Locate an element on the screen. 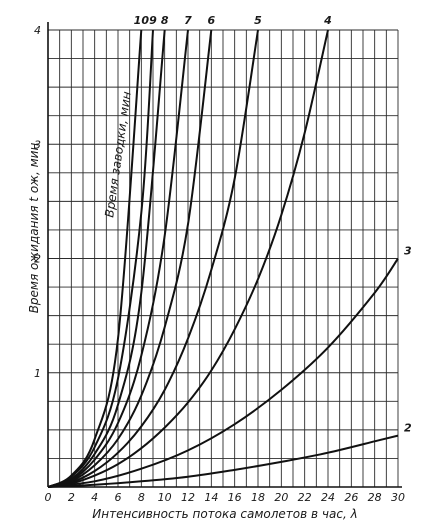 This screenshot has height=525, width=447. x-tick-label: 22 is located at coordinates (305, 497).